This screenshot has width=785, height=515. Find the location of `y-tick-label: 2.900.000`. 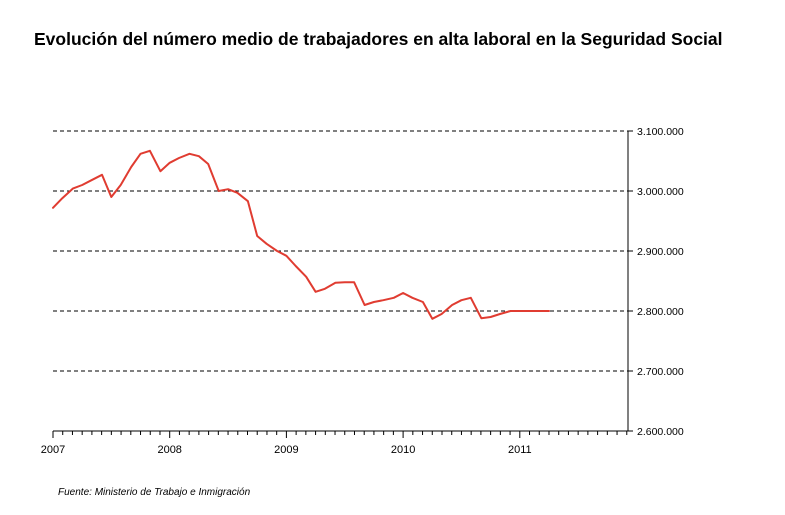

y-tick-label: 2.900.000 is located at coordinates (660, 252).